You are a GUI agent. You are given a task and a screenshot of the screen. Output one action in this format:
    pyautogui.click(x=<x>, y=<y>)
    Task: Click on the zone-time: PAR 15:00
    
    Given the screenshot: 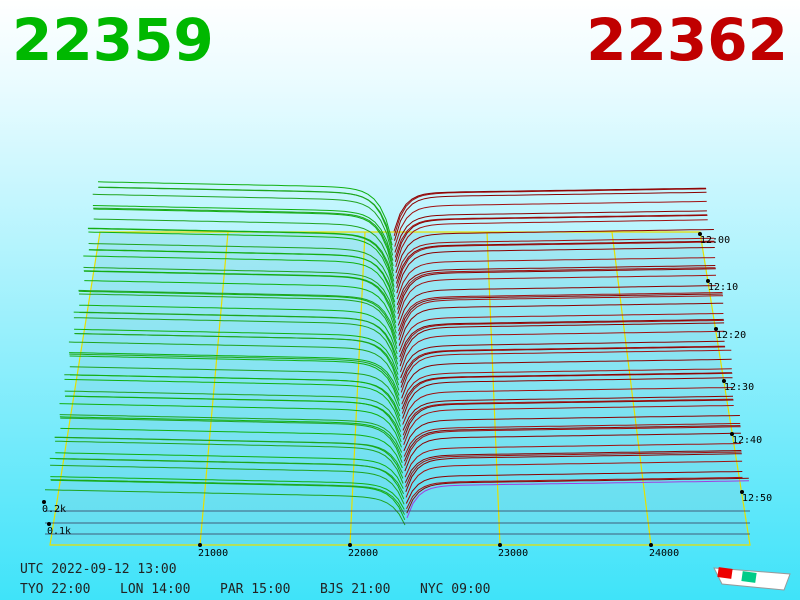 What is the action you would take?
    pyautogui.click(x=255, y=589)
    